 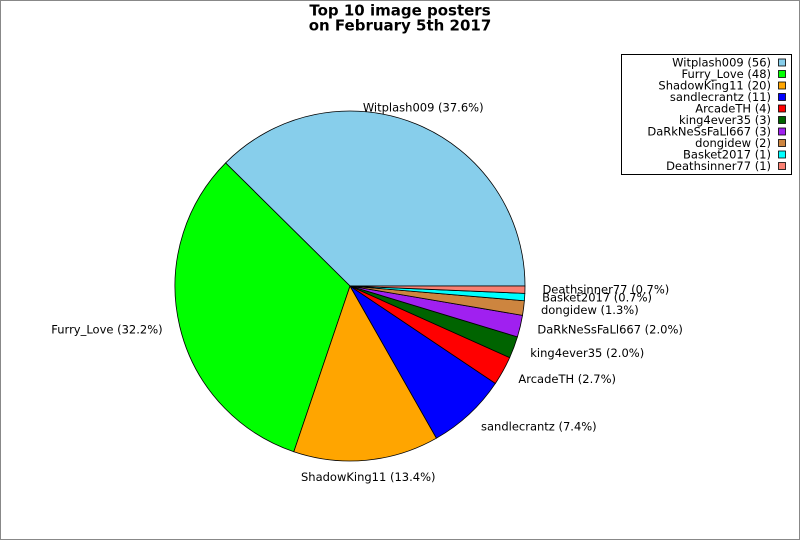 I want to click on legend-box, so click(x=706, y=114).